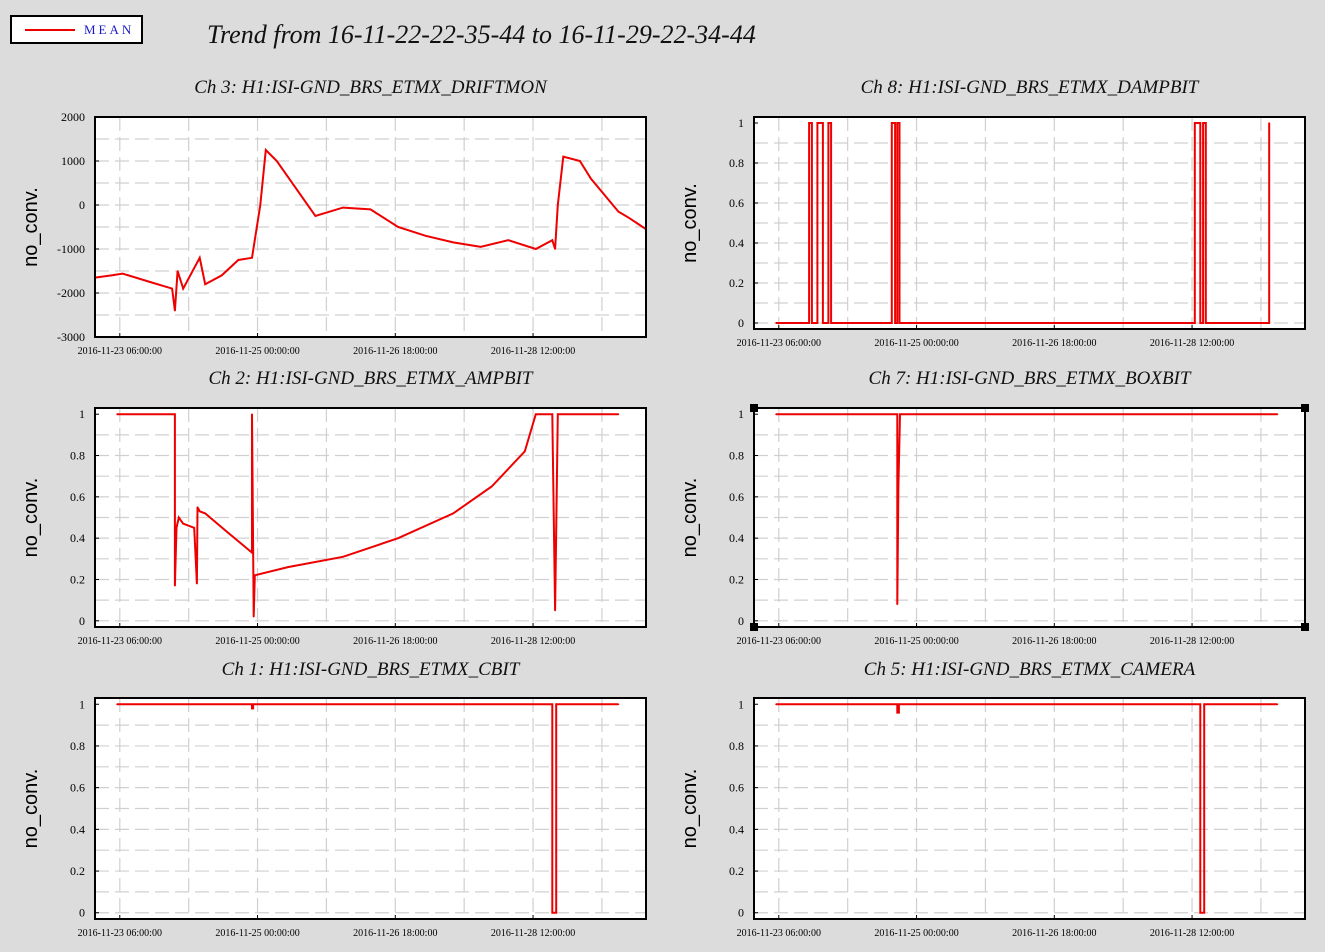  I want to click on y-tick-label: -1000, so click(71, 249).